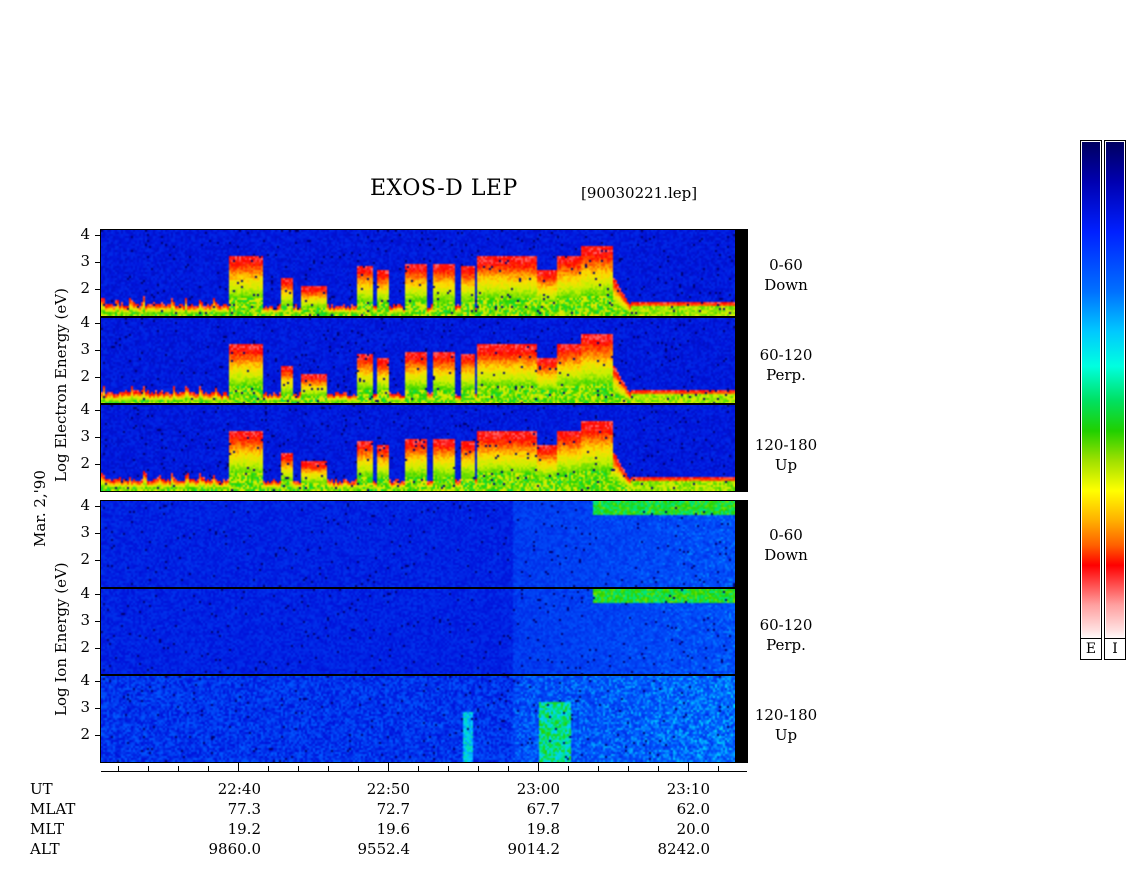 Image resolution: width=1130 pixels, height=875 pixels. Describe the element at coordinates (61, 385) in the screenshot. I see `electron-ylabel: Log Electron Energy (eV)` at that location.